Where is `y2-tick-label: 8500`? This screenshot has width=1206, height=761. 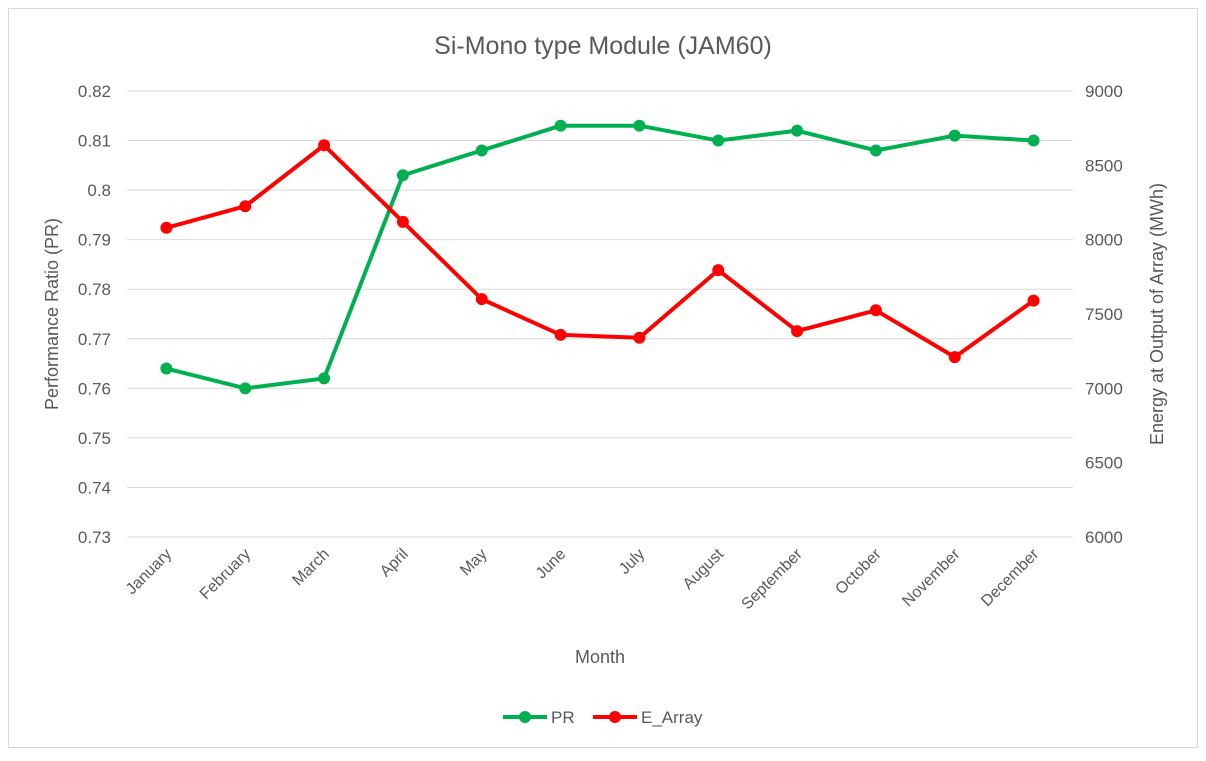
y2-tick-label: 8500 is located at coordinates (1104, 165).